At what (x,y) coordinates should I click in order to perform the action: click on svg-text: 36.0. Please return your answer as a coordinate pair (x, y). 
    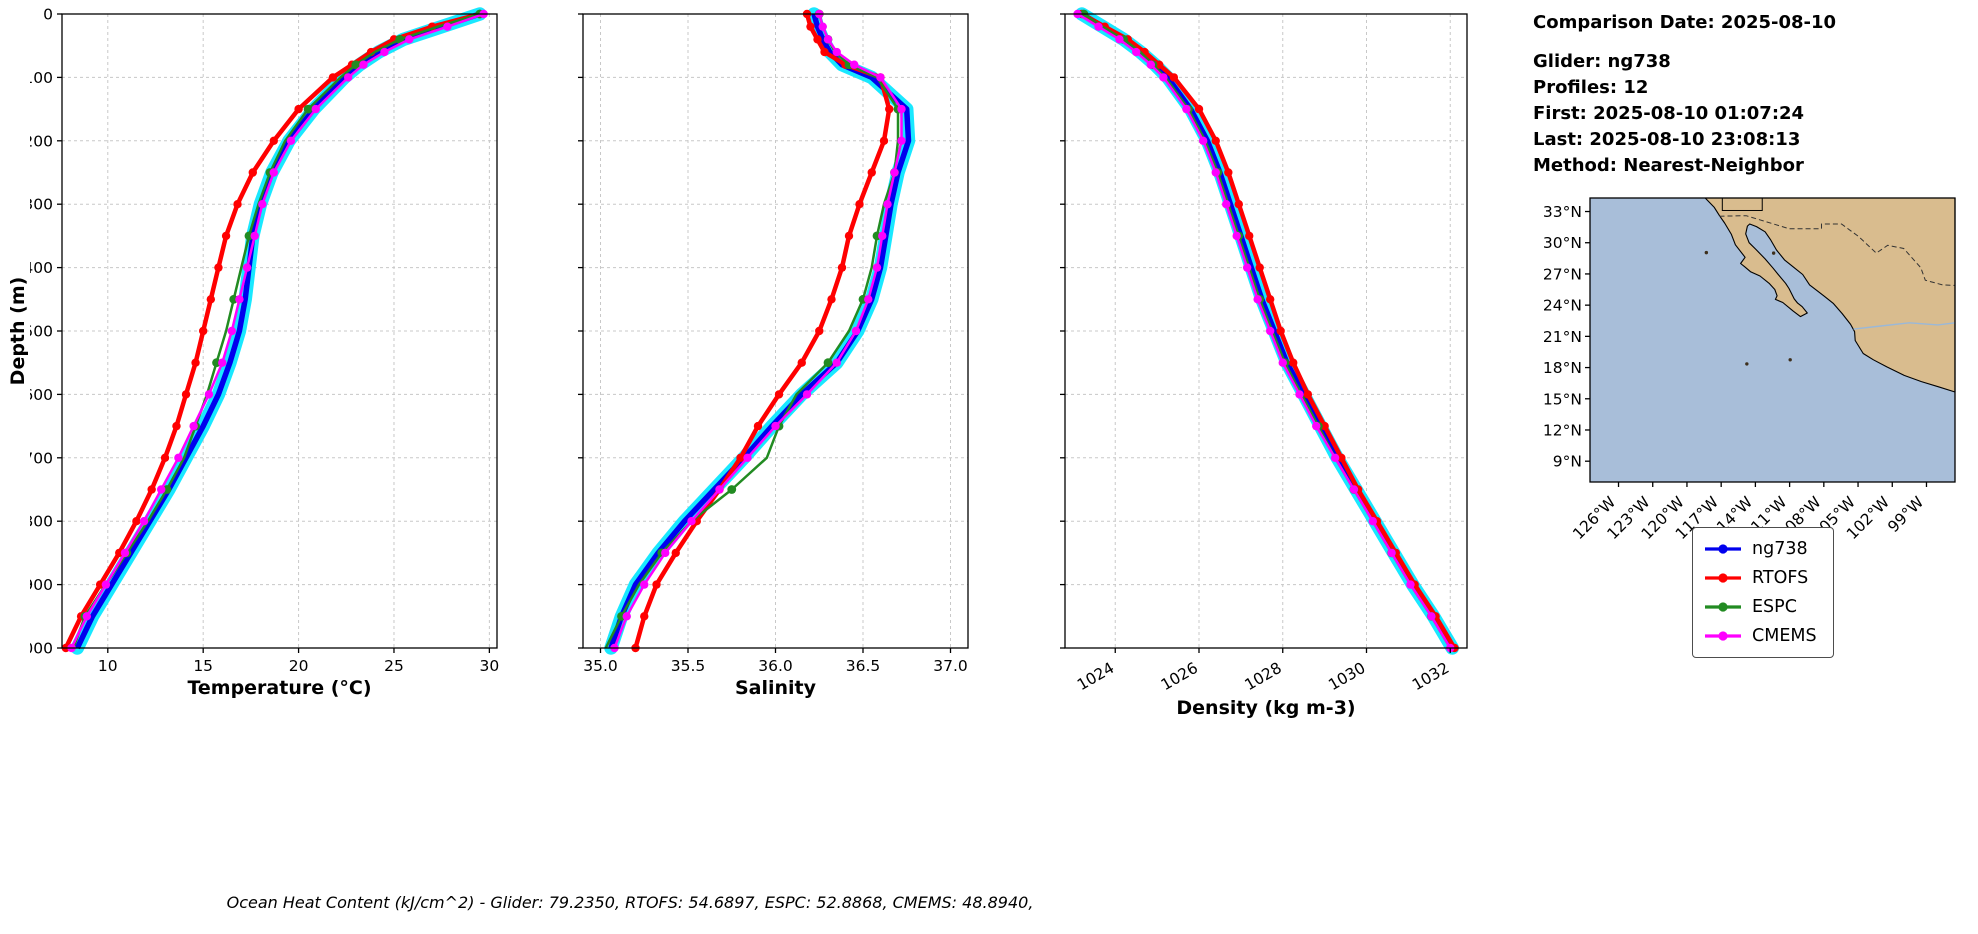
    Looking at the image, I should click on (775, 666).